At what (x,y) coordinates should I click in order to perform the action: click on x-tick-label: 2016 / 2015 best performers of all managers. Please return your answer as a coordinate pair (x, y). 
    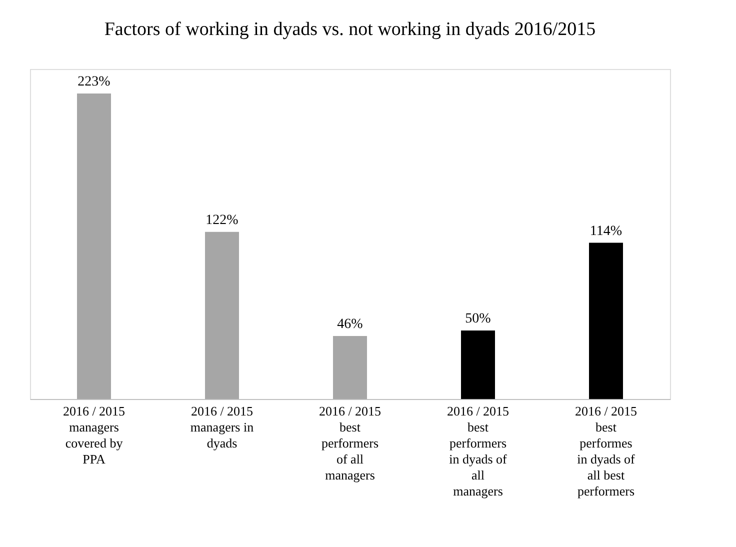
    Looking at the image, I should click on (350, 443).